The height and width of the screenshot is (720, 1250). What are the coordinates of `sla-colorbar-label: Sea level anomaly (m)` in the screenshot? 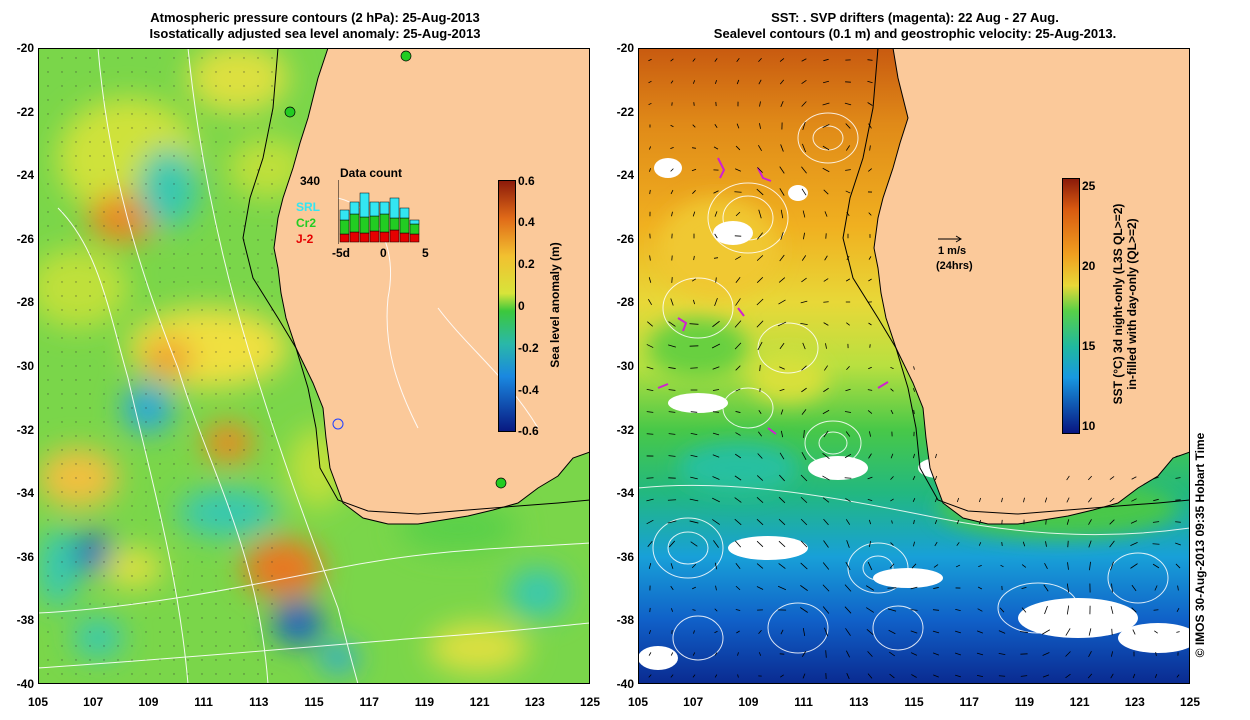 It's located at (555, 305).